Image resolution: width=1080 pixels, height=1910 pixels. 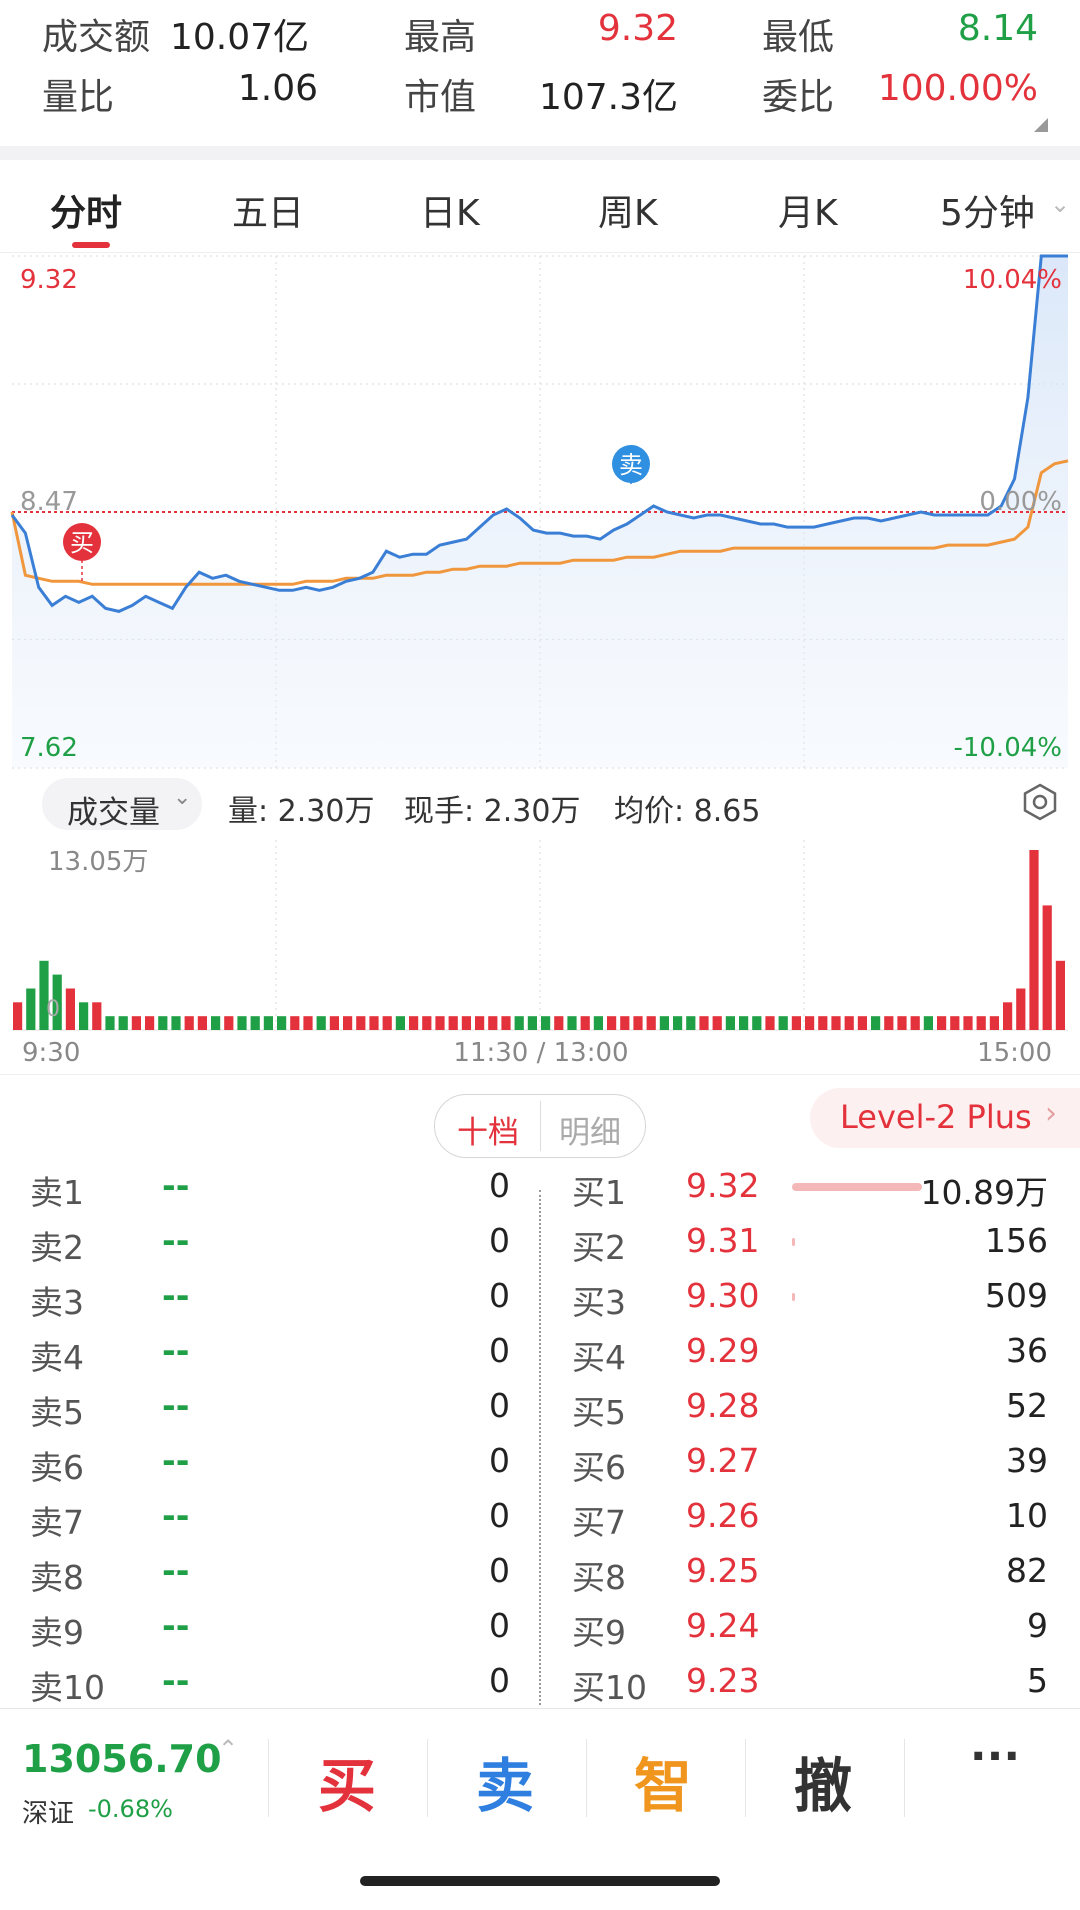 What do you see at coordinates (488, 1133) in the screenshot?
I see `tab-ten-levels: 十档` at bounding box center [488, 1133].